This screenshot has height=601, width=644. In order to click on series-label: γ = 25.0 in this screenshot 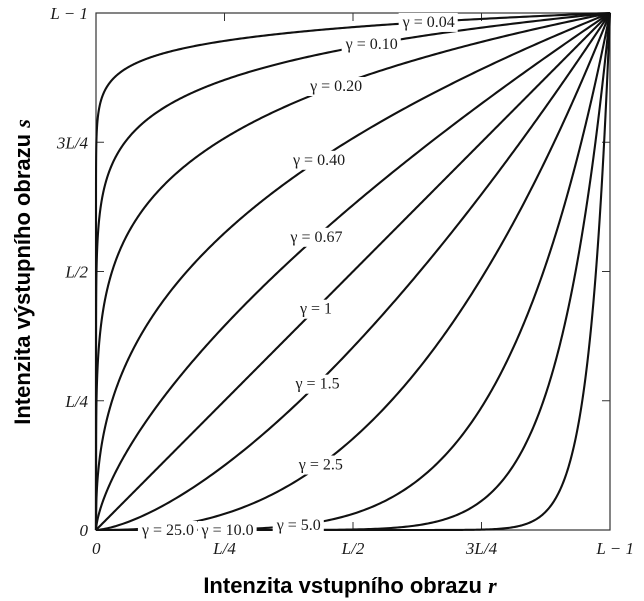, I will do `click(167, 530)`.